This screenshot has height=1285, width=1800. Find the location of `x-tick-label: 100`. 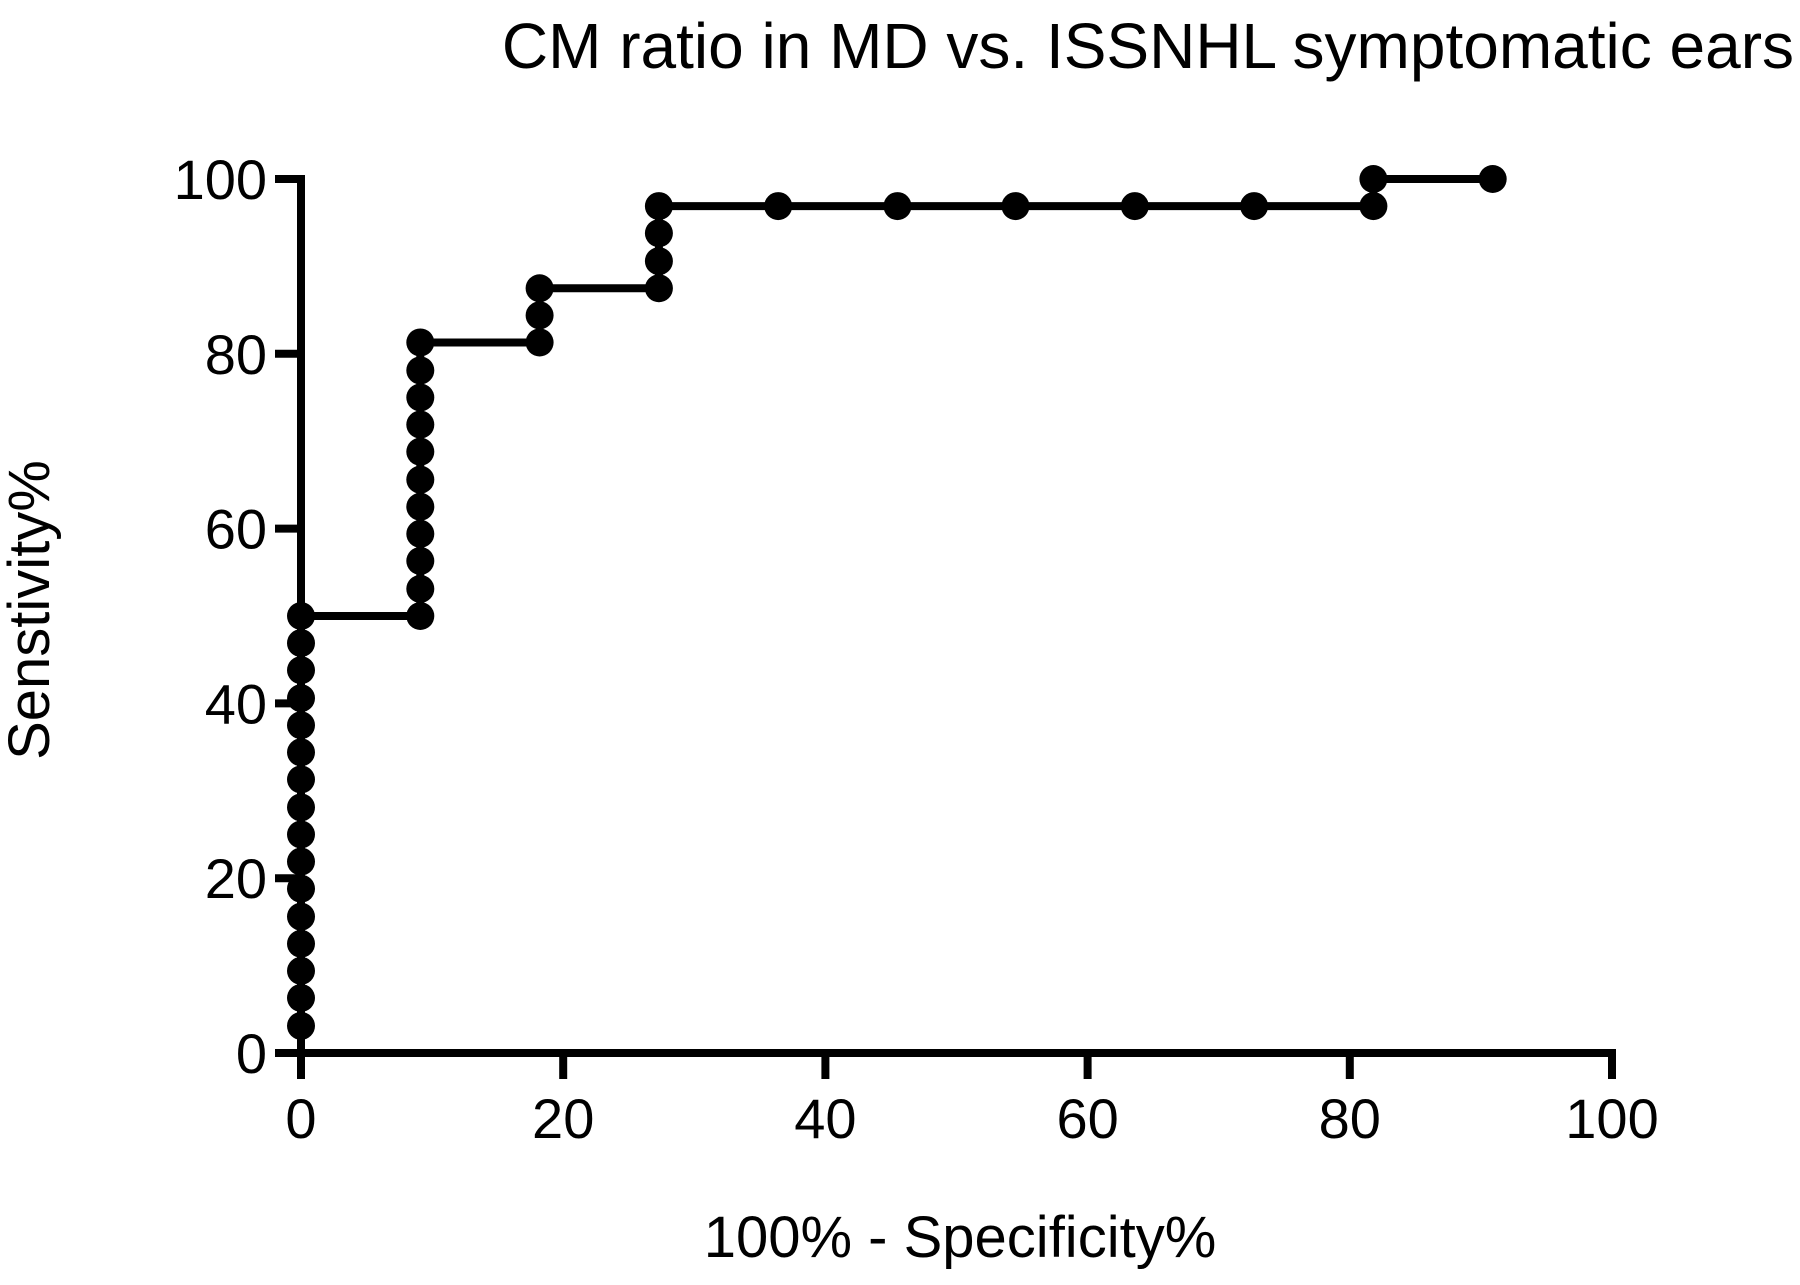

x-tick-label: 100 is located at coordinates (1611, 1118).